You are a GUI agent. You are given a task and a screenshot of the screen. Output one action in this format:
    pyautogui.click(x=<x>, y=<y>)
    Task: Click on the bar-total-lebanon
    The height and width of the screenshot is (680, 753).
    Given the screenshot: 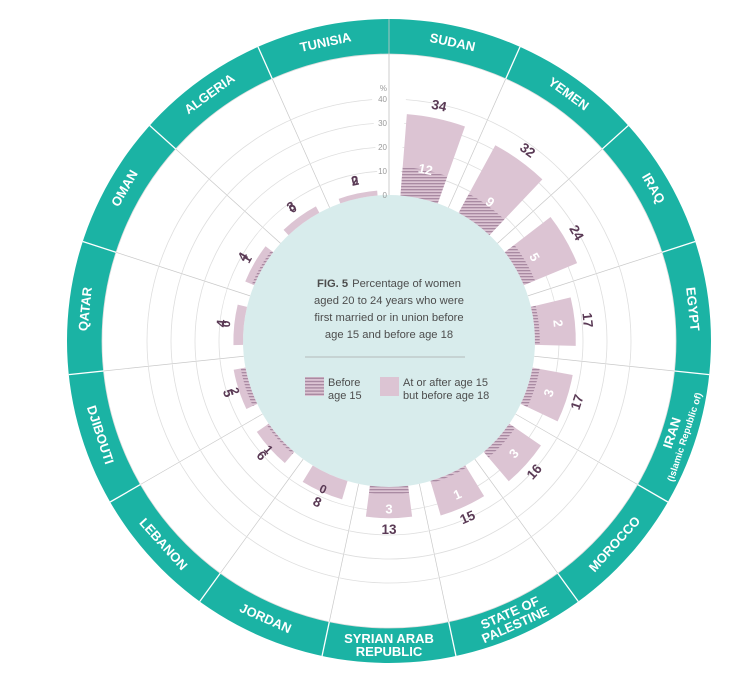 What is the action you would take?
    pyautogui.click(x=275, y=443)
    